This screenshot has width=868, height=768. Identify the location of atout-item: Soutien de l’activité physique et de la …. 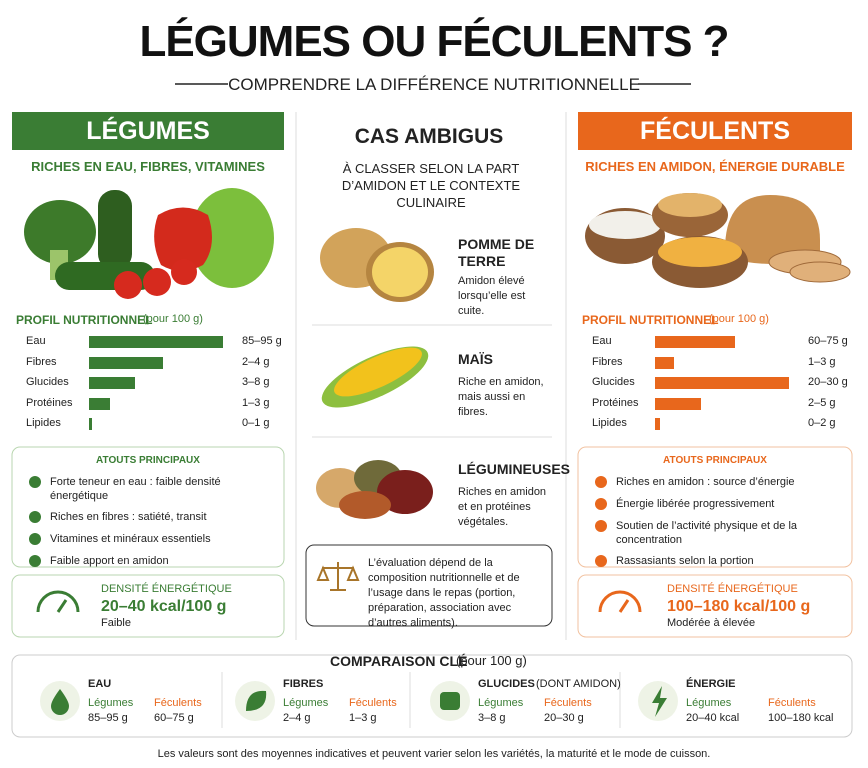
(707, 533).